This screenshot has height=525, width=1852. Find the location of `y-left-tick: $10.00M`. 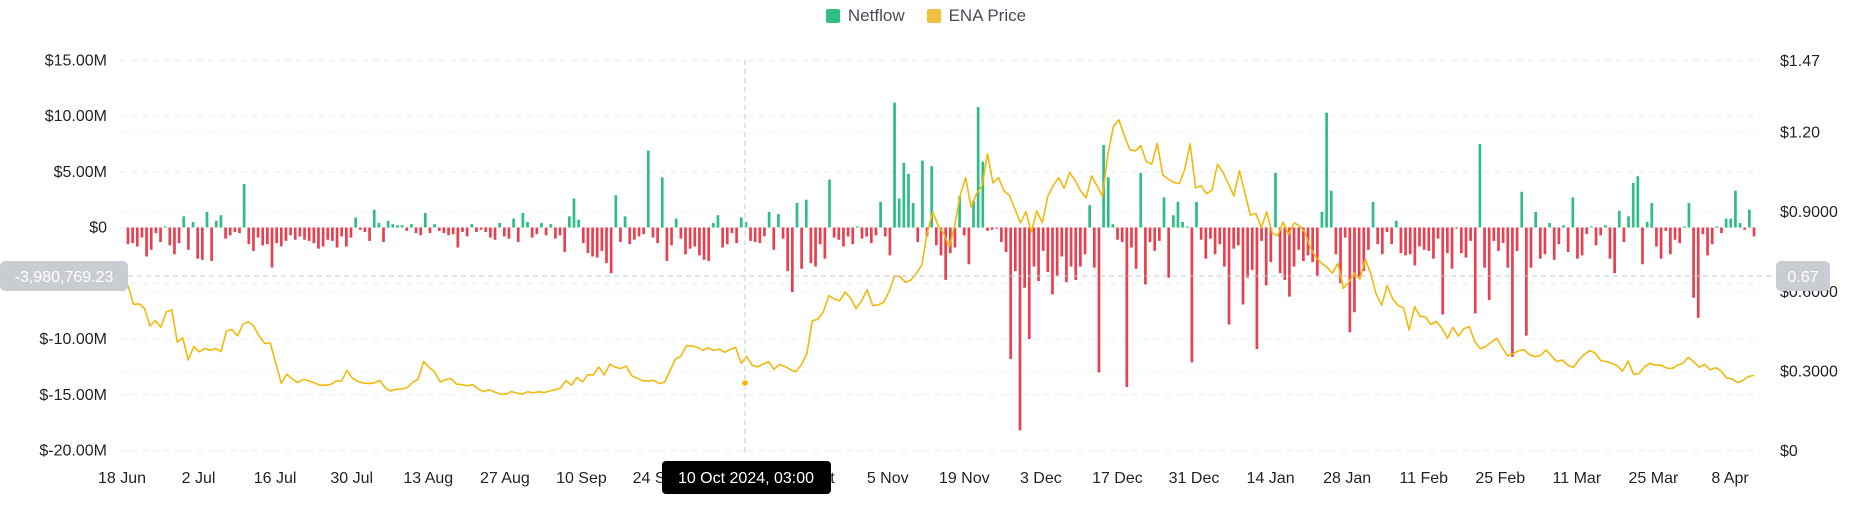

y-left-tick: $10.00M is located at coordinates (76, 116).